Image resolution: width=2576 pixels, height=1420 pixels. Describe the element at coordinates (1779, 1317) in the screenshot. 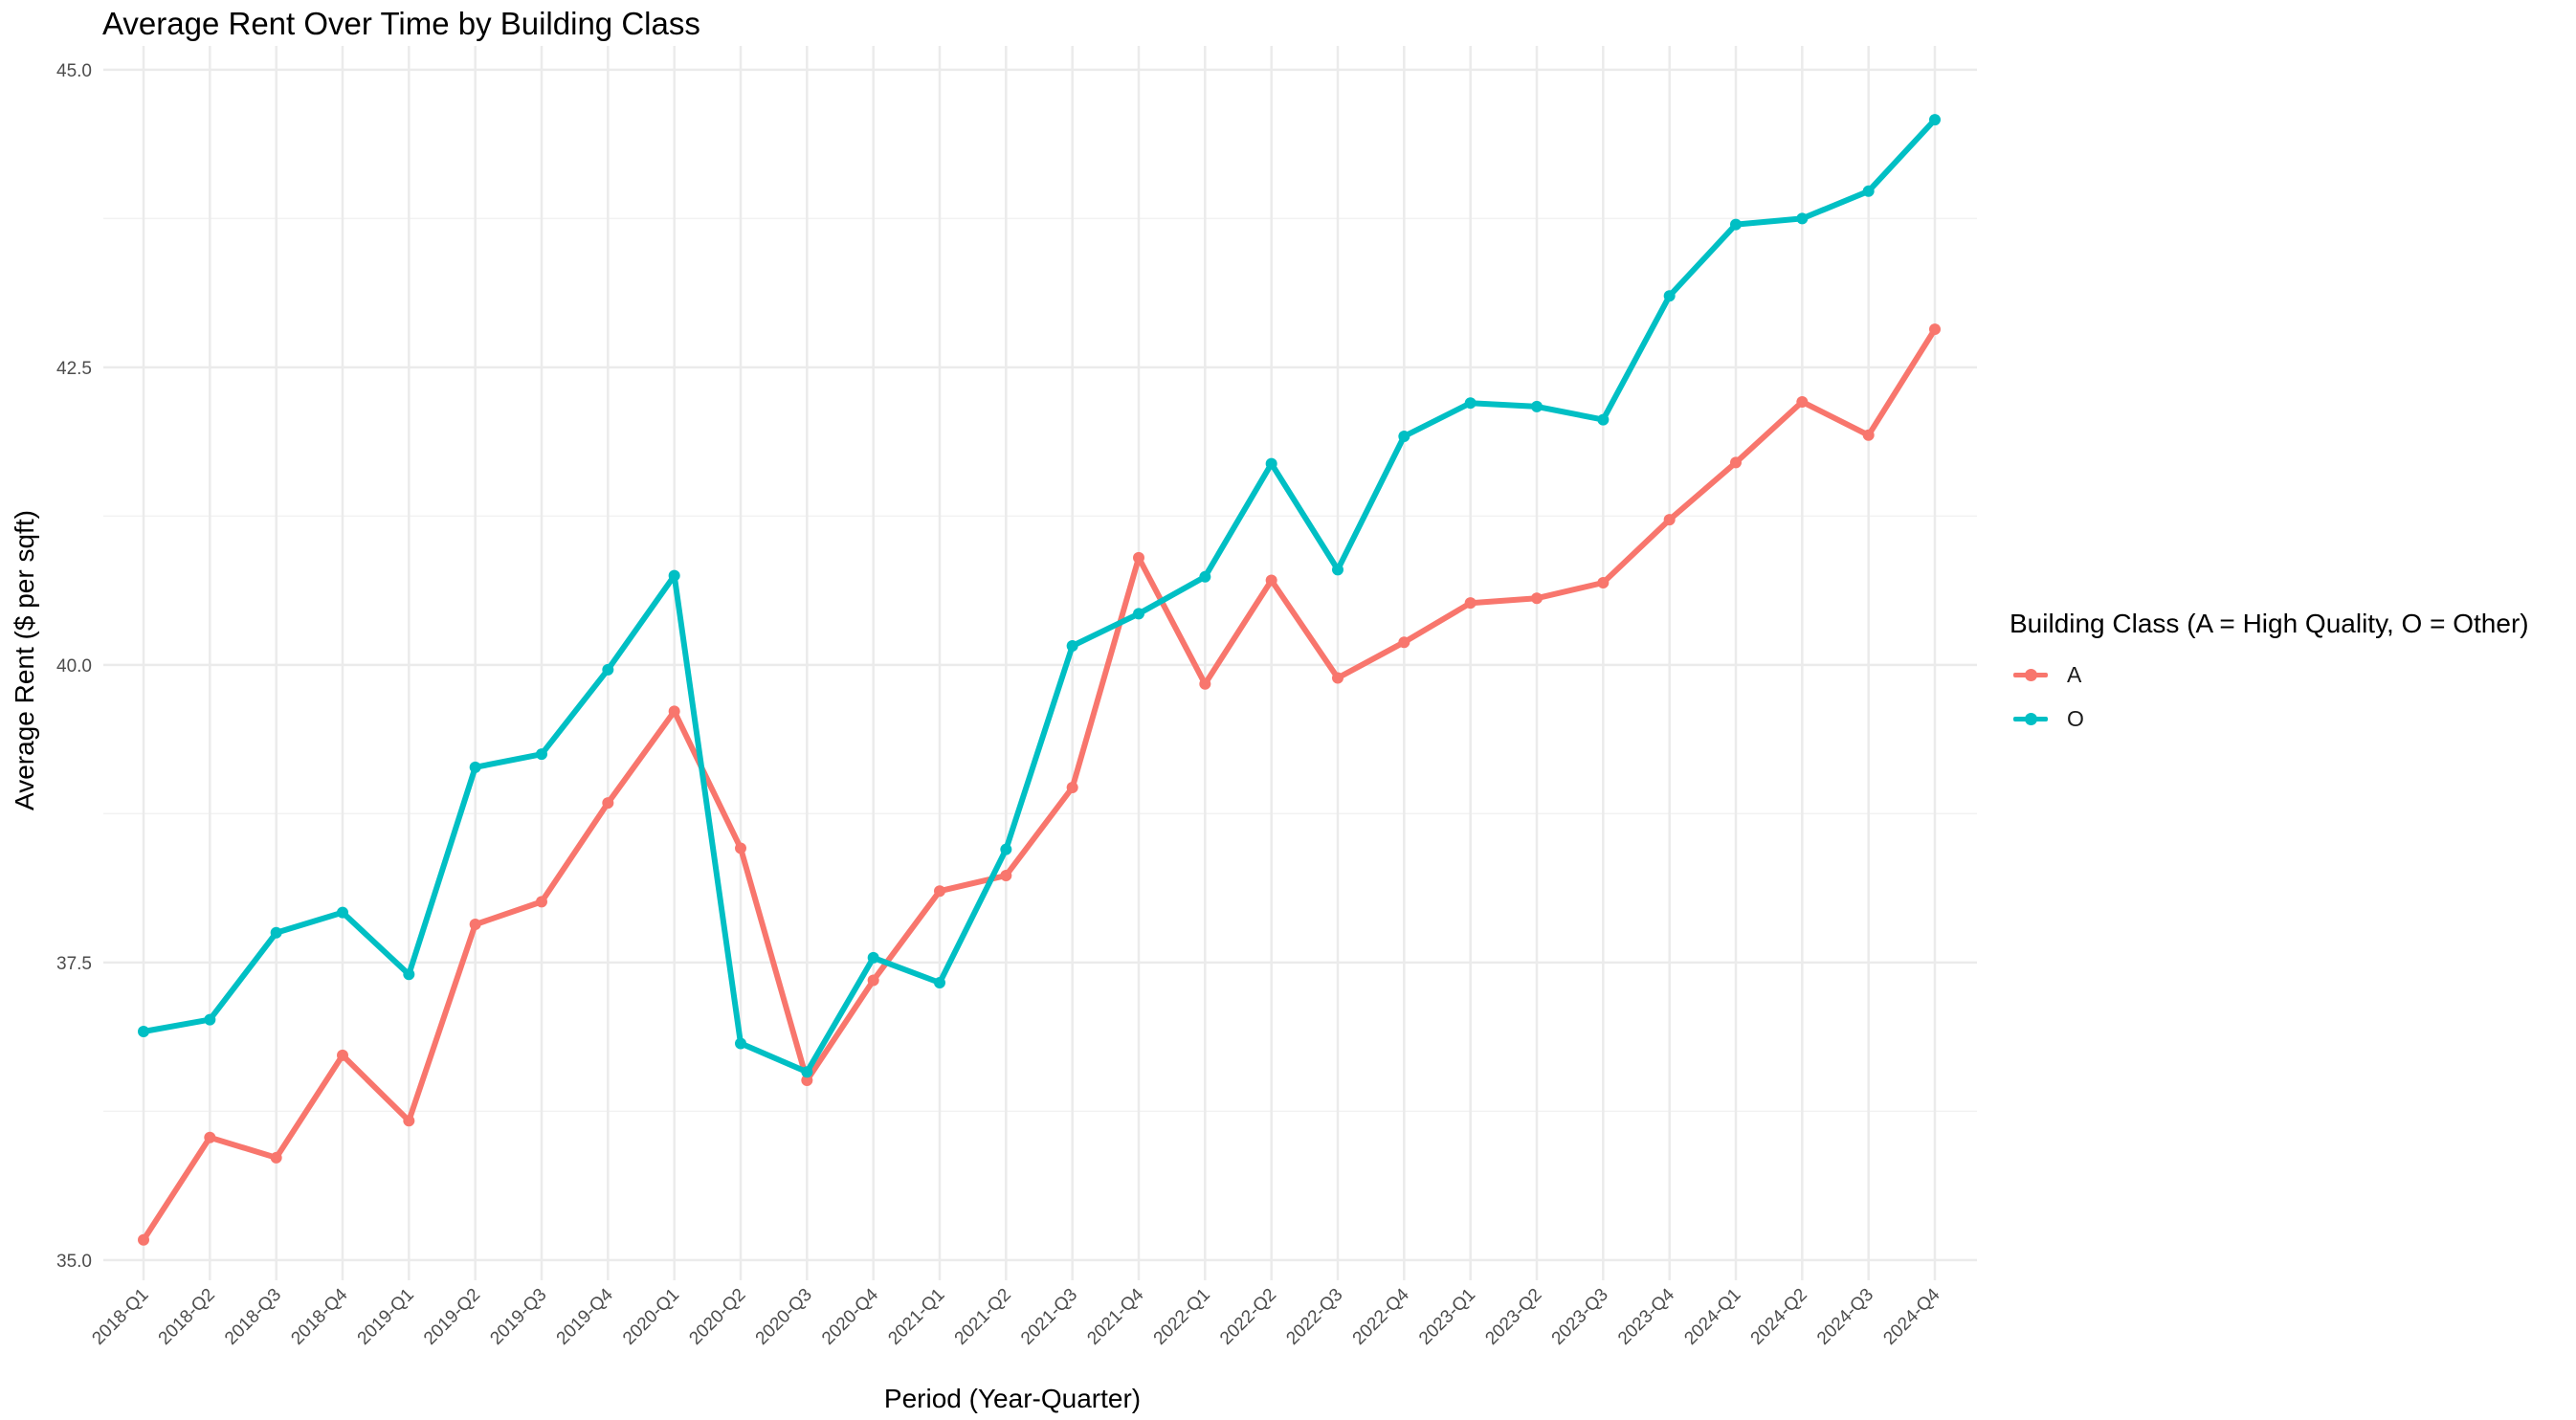

I see `x-tick-label: 2024-Q2` at that location.